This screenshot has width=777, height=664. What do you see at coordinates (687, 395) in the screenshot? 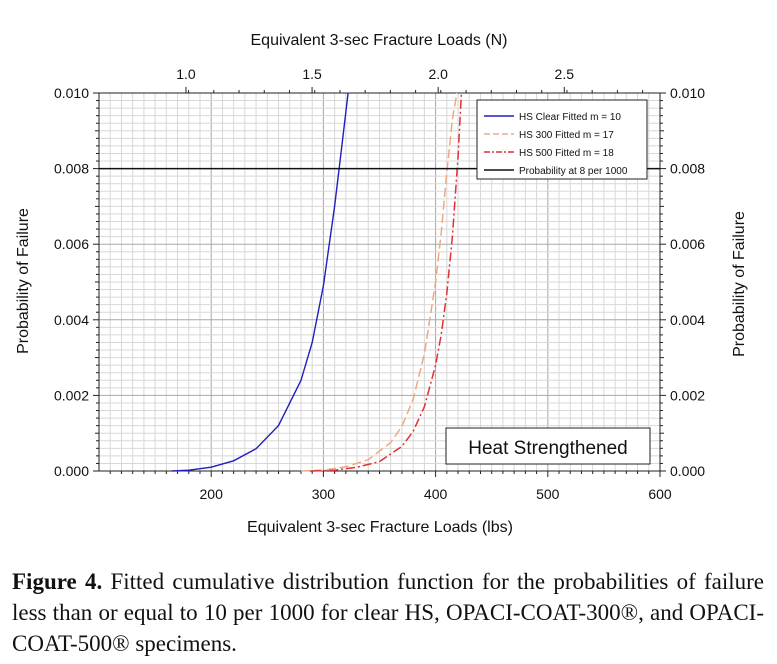
I see `y2-tick-label: 0.002` at bounding box center [687, 395].